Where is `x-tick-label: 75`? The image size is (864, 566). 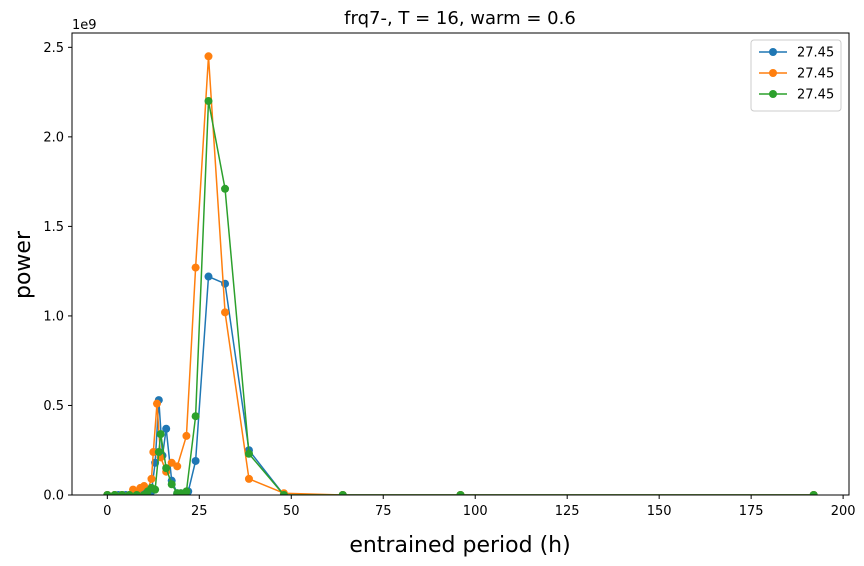
x-tick-label: 75 is located at coordinates (383, 511).